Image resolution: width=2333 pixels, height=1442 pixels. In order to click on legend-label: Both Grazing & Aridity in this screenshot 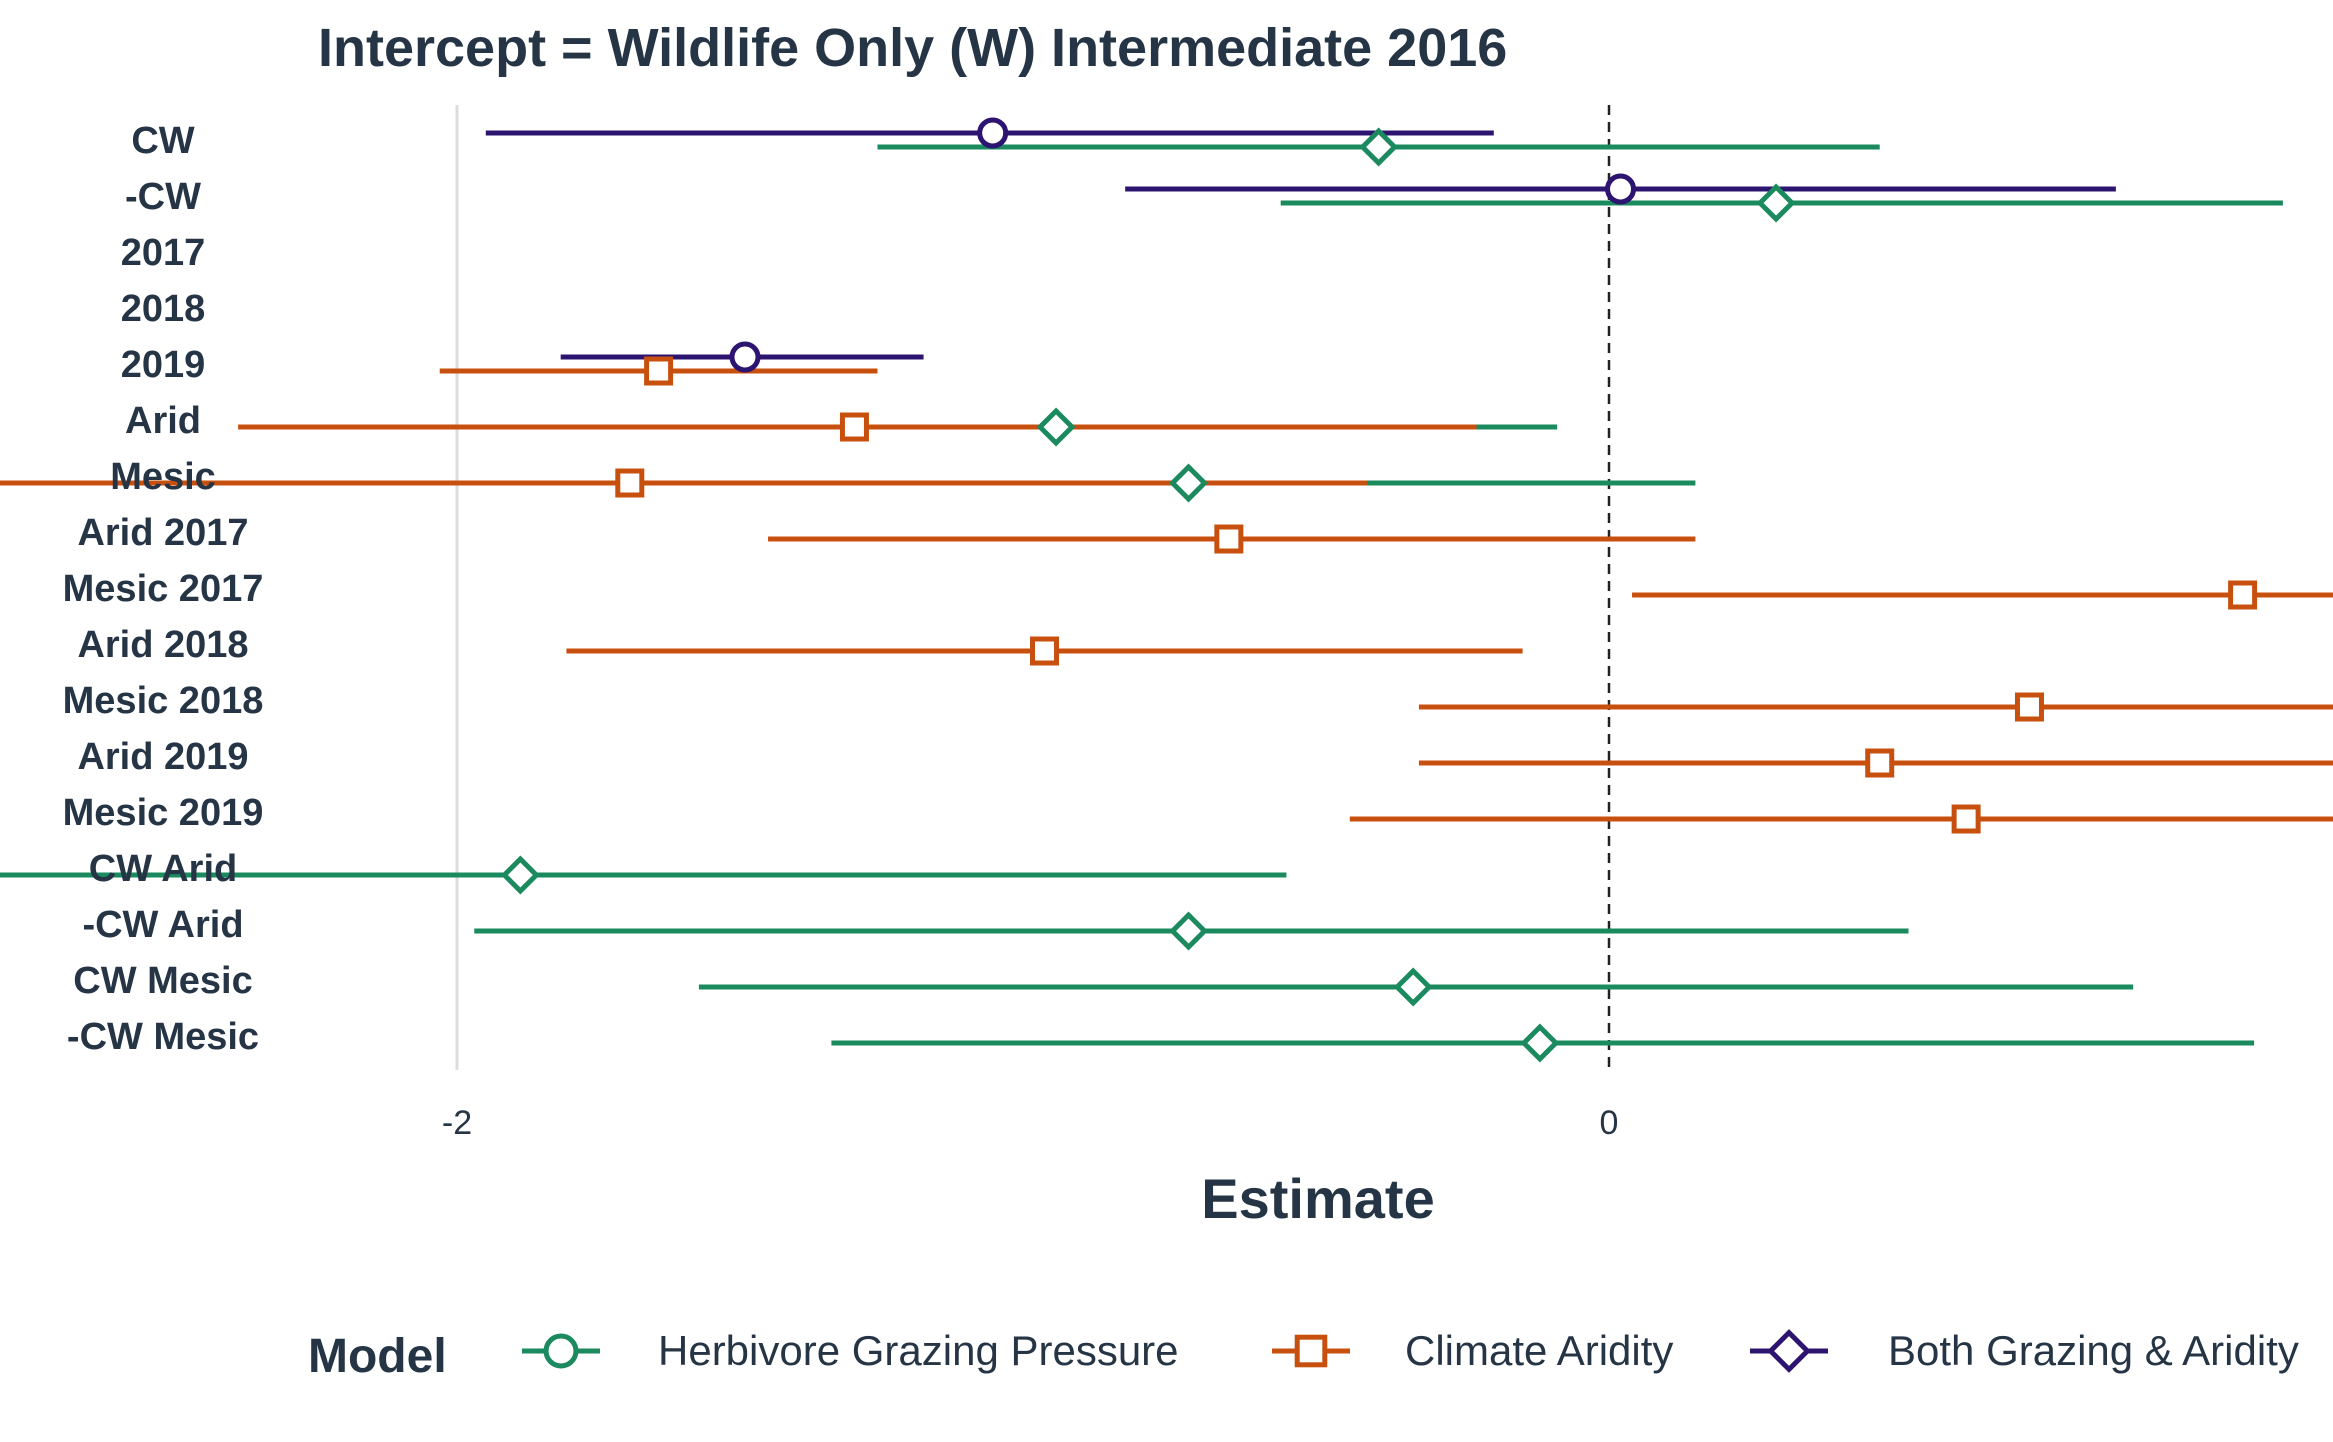, I will do `click(2093, 1350)`.